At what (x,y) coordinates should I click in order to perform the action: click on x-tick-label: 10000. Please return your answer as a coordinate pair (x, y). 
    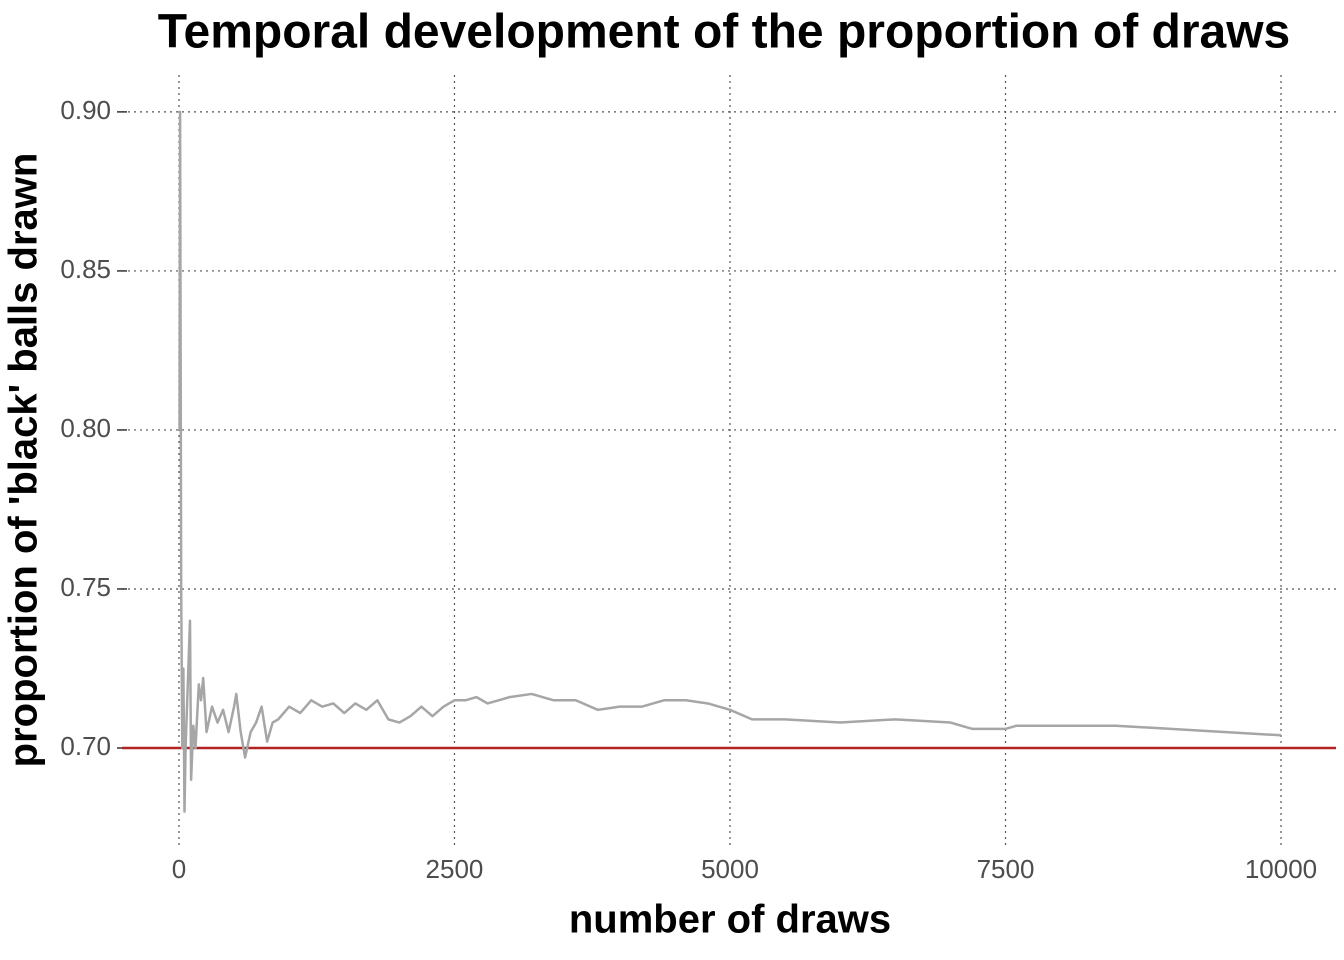
    Looking at the image, I should click on (1281, 869).